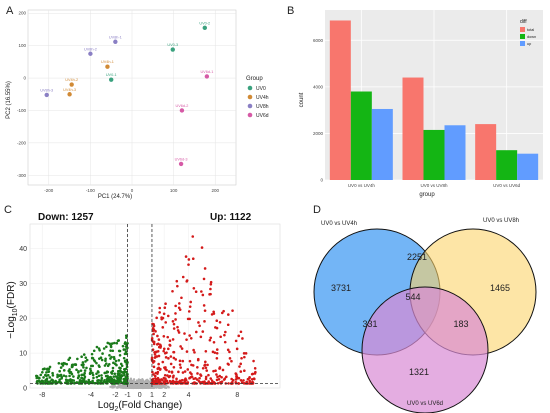 This screenshot has height=413, width=550. Describe the element at coordinates (261, 89) in the screenshot. I see `pca-legend-label: UV0` at that location.